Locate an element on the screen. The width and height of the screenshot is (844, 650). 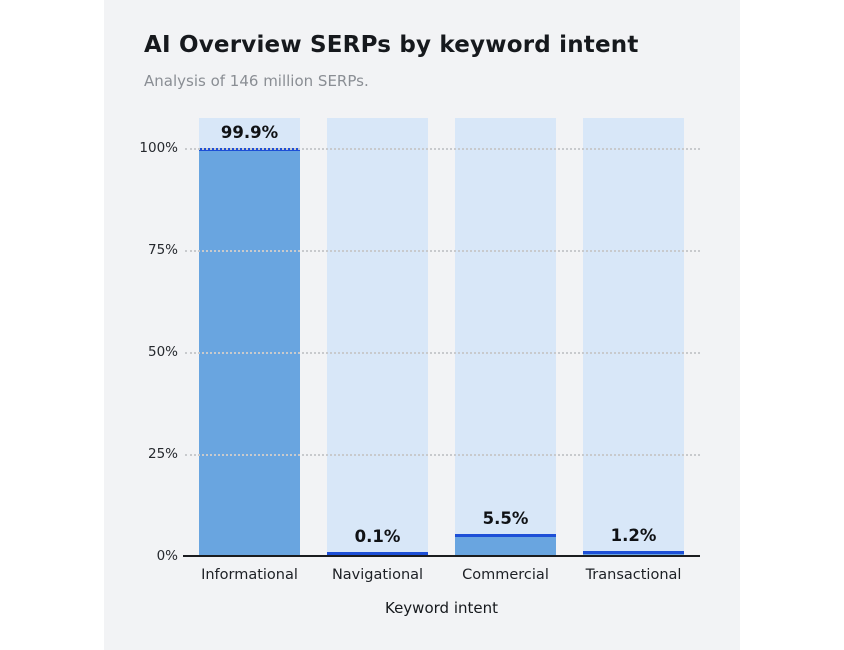
bar-value-label: 0.1% is located at coordinates (377, 536).